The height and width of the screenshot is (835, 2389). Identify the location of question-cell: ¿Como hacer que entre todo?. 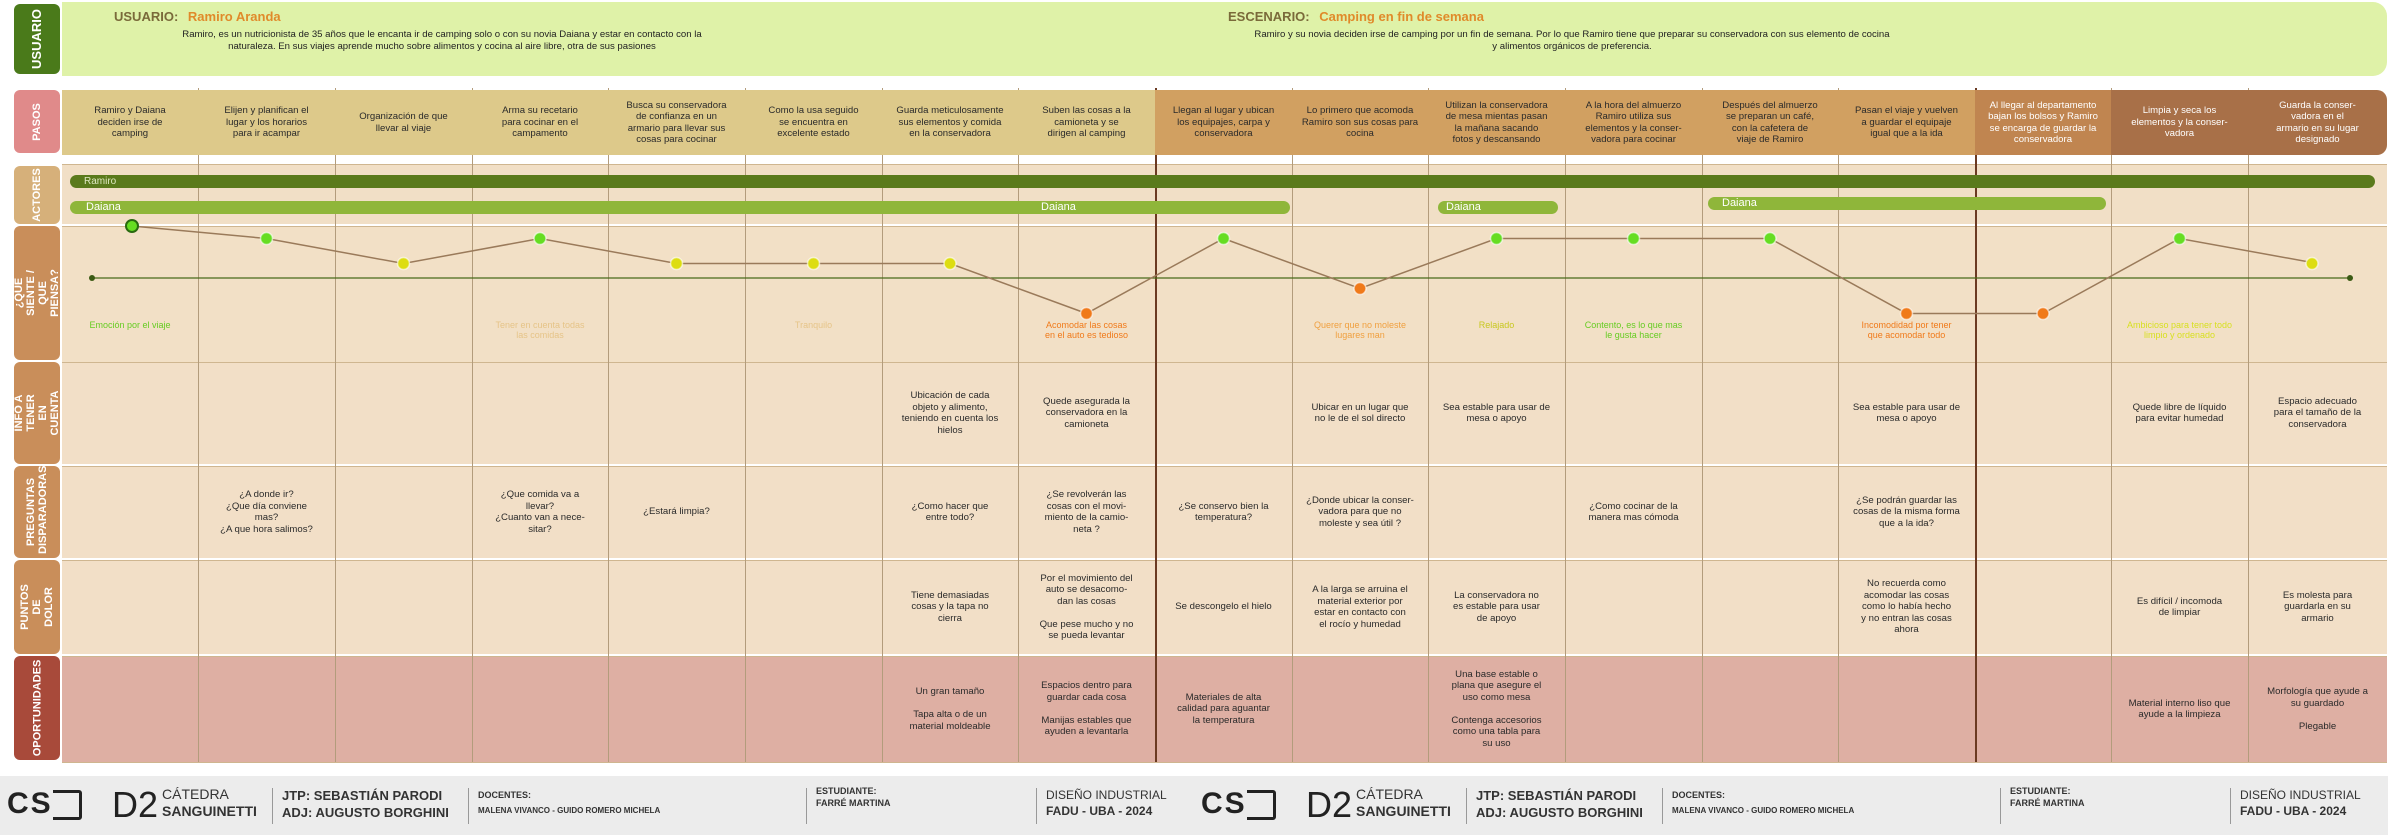
(950, 512).